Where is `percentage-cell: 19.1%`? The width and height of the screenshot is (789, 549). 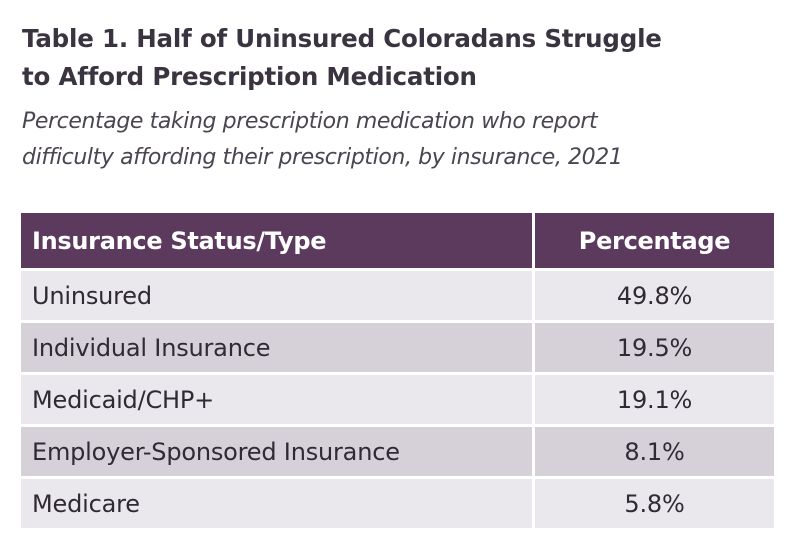 percentage-cell: 19.1% is located at coordinates (654, 401).